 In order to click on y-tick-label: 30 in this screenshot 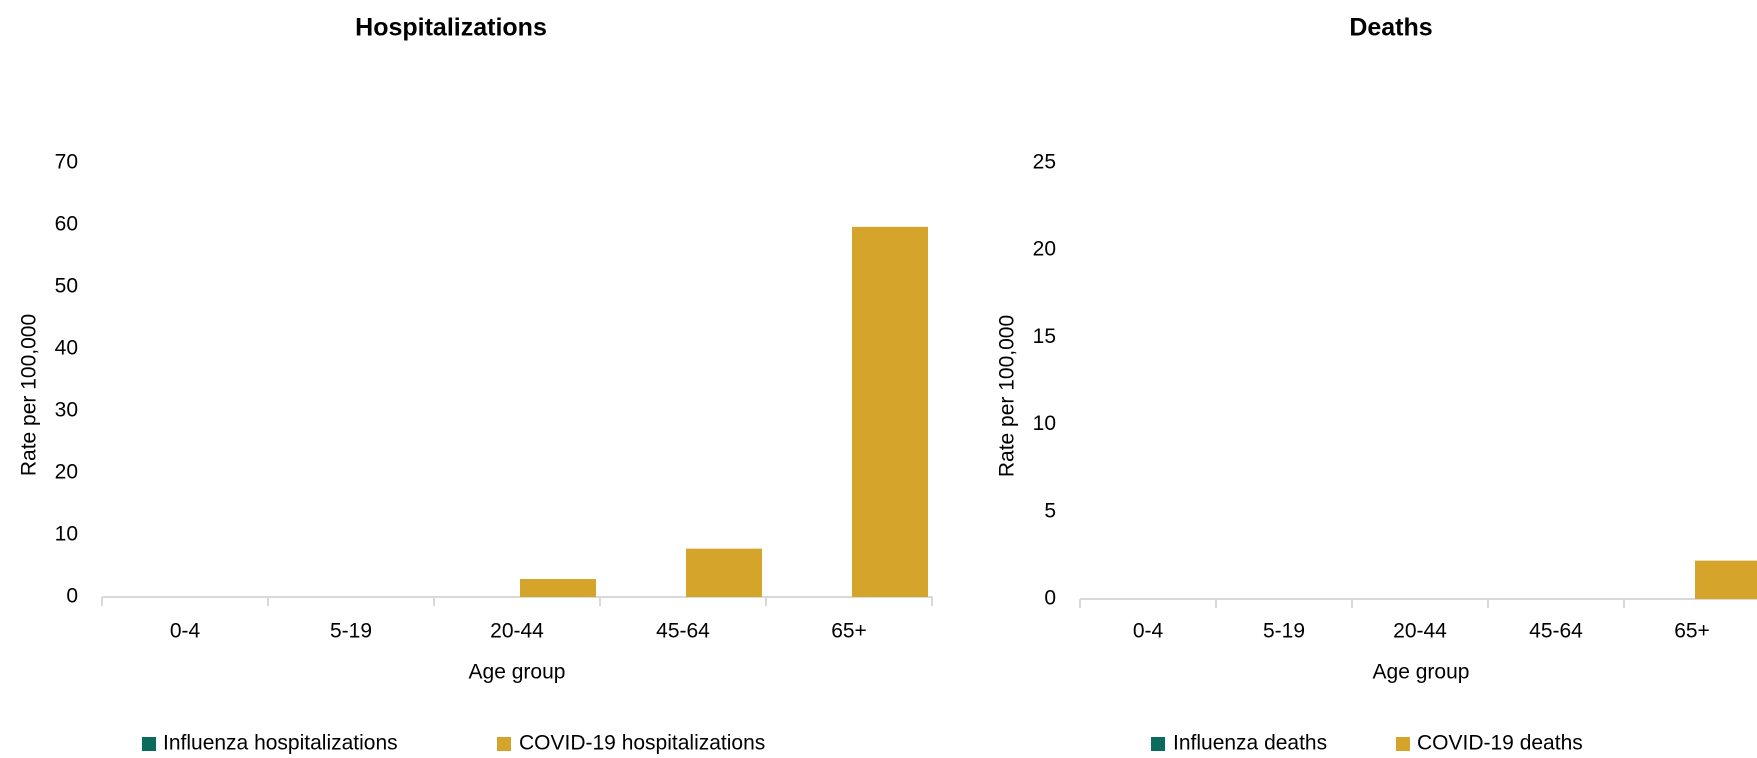, I will do `click(66, 410)`.